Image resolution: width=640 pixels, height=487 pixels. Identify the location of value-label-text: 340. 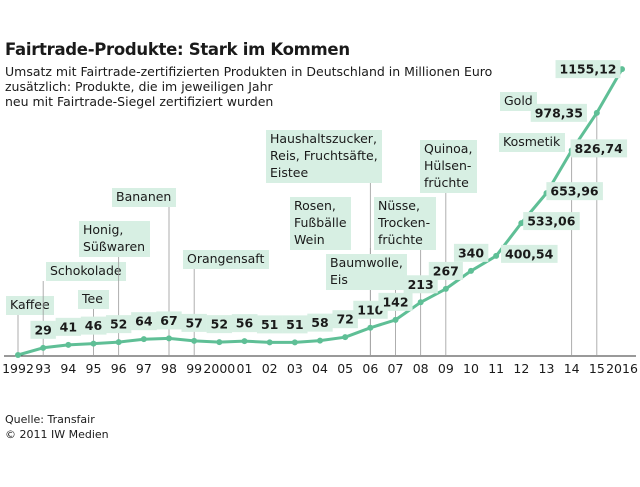
(471, 252).